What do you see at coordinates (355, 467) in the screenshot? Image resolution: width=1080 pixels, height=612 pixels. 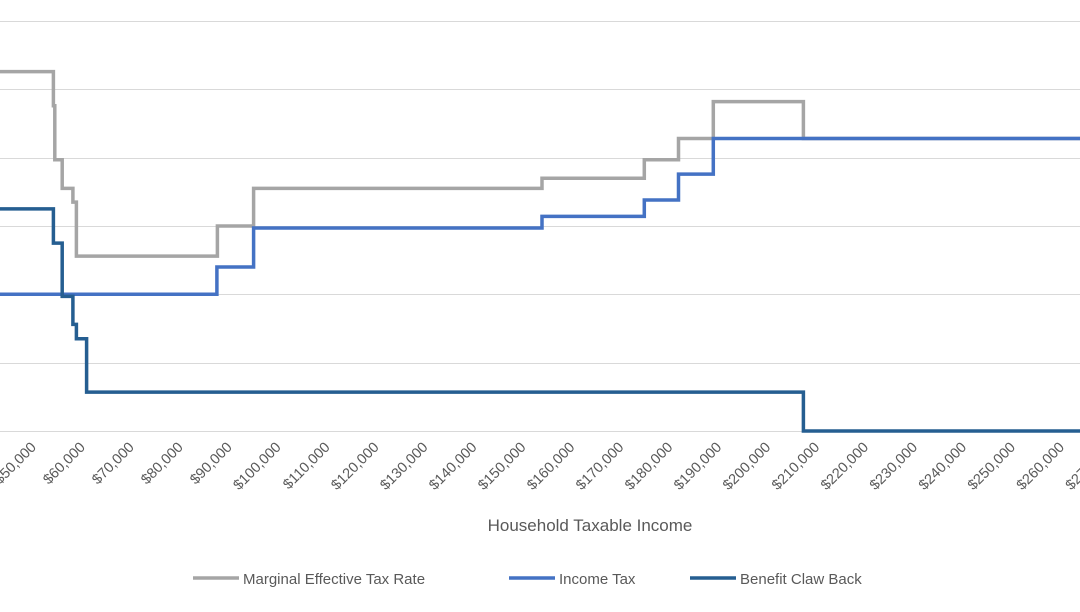 I see `x-tick-label: $120,000` at bounding box center [355, 467].